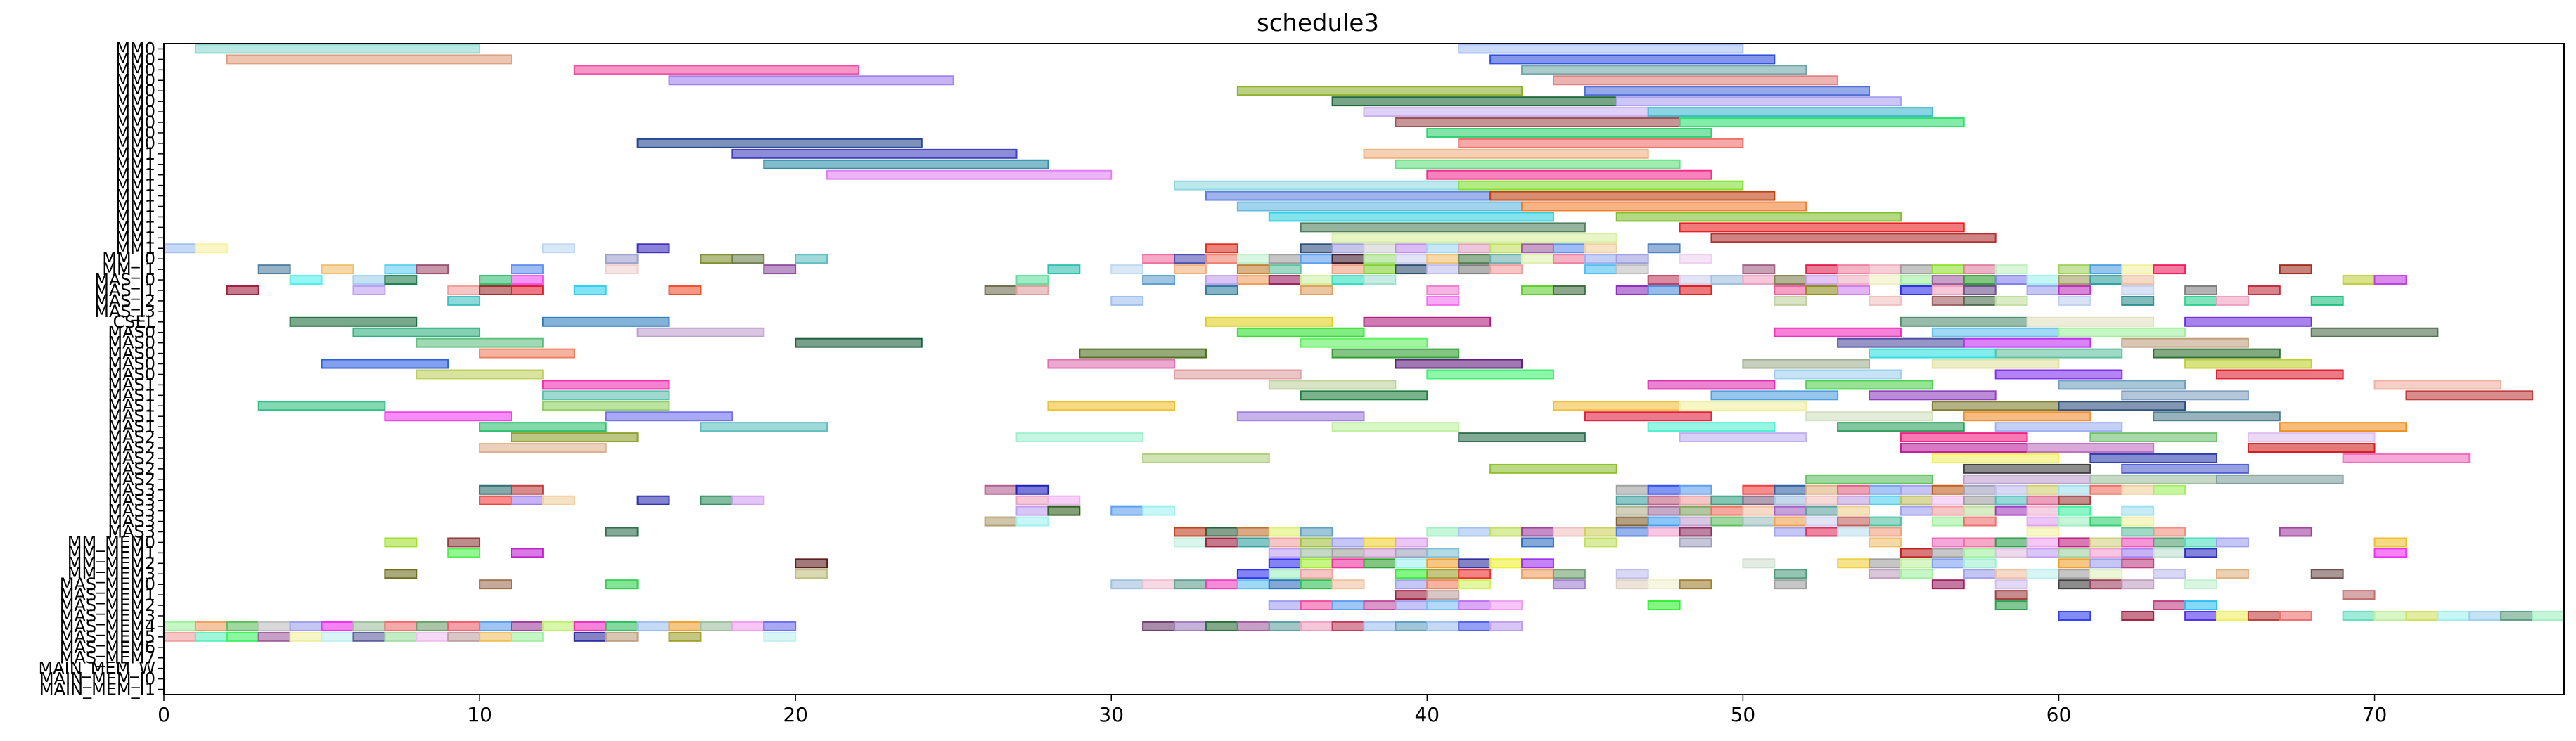 The height and width of the screenshot is (741, 2576). Describe the element at coordinates (107, 658) in the screenshot. I see `y-tick-label: MAS_MEM7` at that location.